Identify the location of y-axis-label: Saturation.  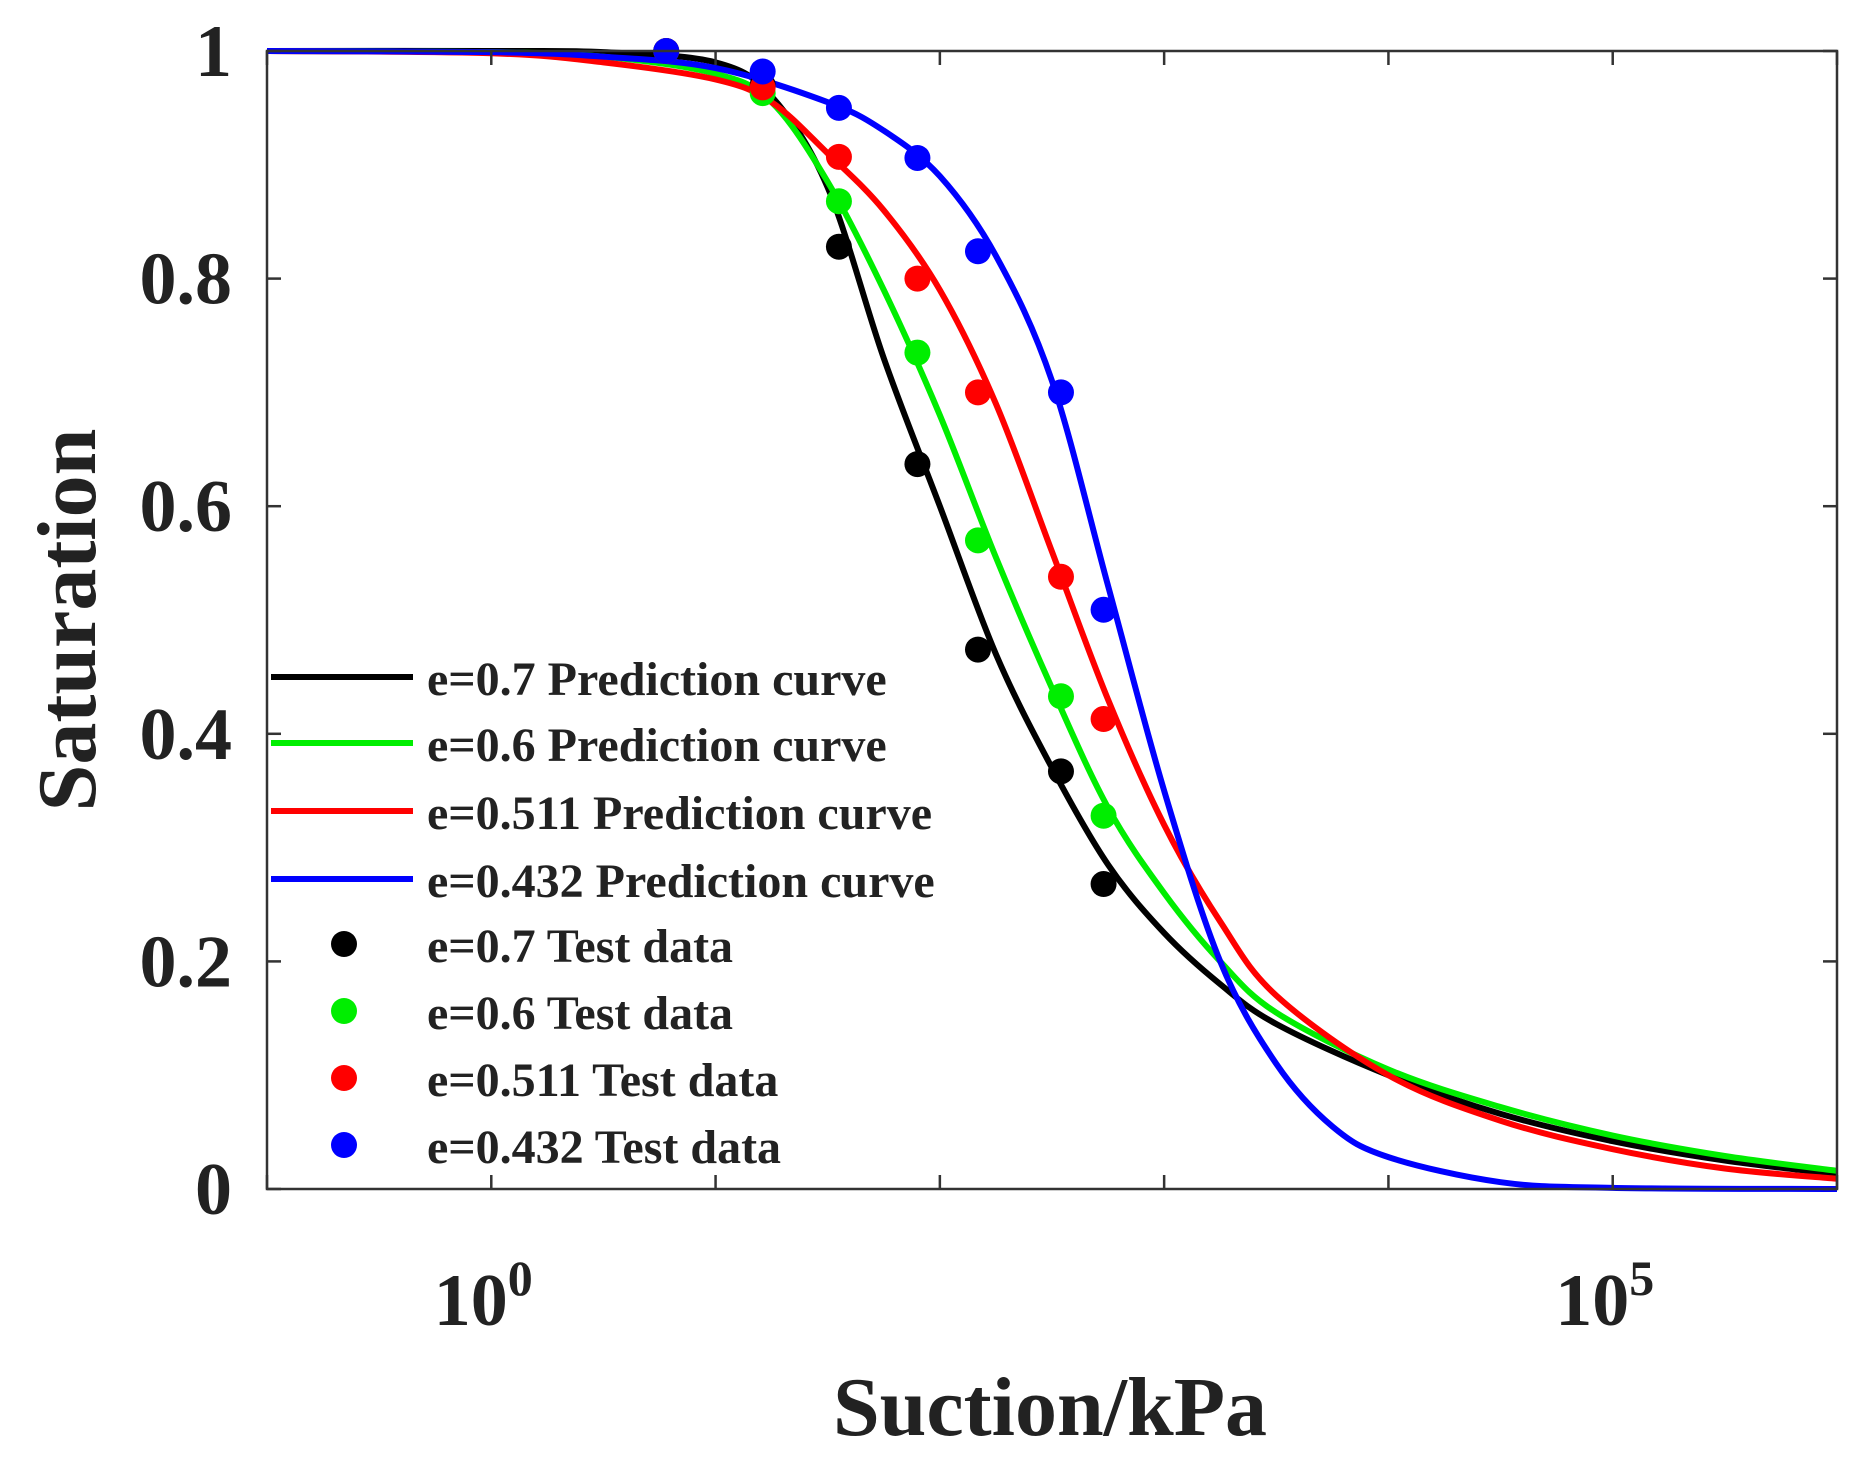
(67, 620).